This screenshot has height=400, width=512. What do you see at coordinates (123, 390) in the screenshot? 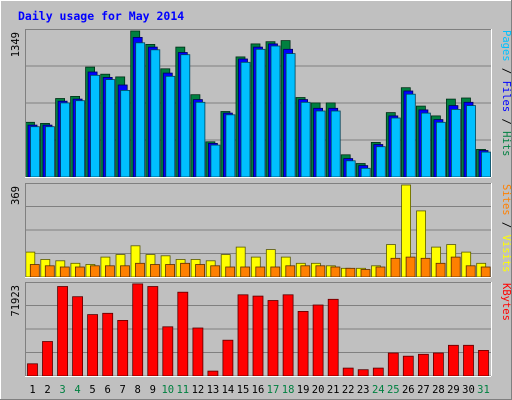
I see `x-label-7: 7` at bounding box center [123, 390].